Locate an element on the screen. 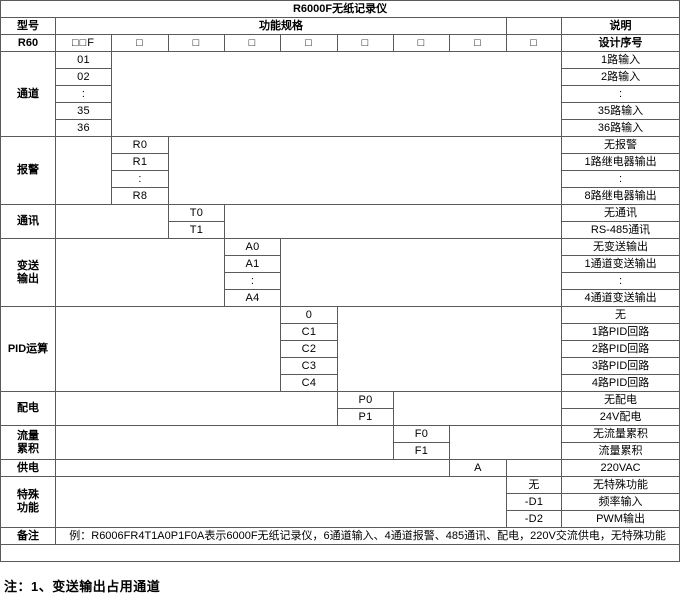 The height and width of the screenshot is (595, 680). design-serial-label: 设计序号 is located at coordinates (620, 43).